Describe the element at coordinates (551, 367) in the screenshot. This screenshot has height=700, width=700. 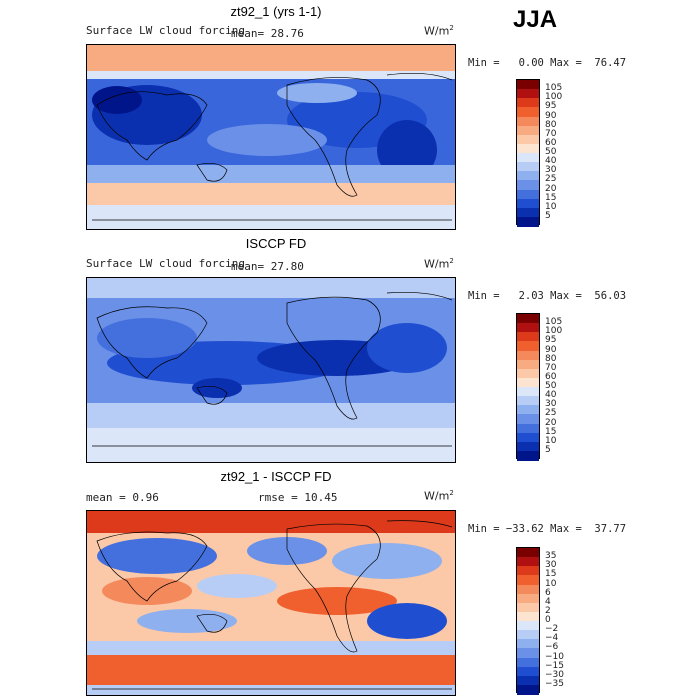
I see `colorbar-tick-label: 70` at that location.